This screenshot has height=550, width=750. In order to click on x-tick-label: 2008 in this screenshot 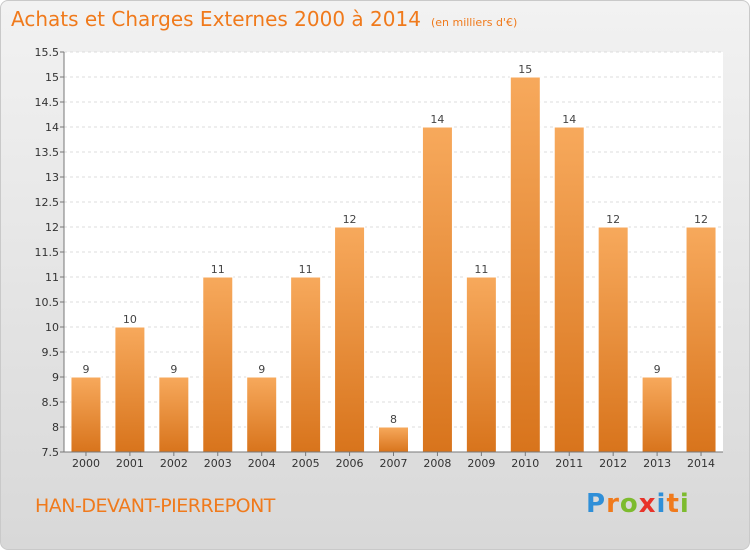, I will do `click(437, 463)`.